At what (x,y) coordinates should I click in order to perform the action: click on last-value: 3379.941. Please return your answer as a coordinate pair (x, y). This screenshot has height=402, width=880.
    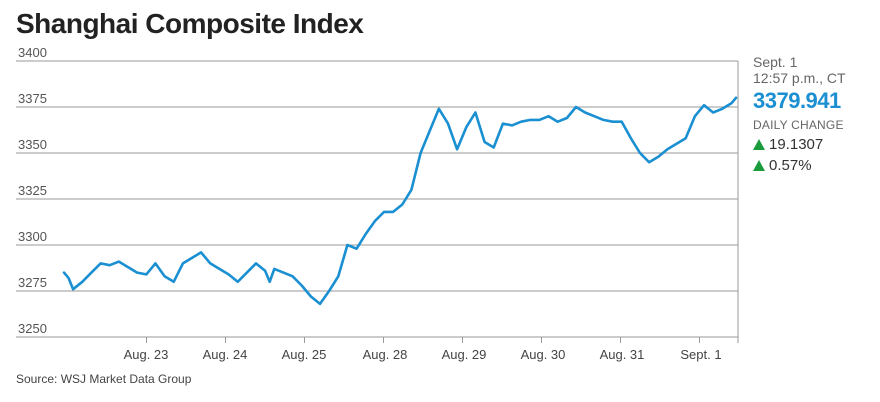
    Looking at the image, I should click on (797, 100).